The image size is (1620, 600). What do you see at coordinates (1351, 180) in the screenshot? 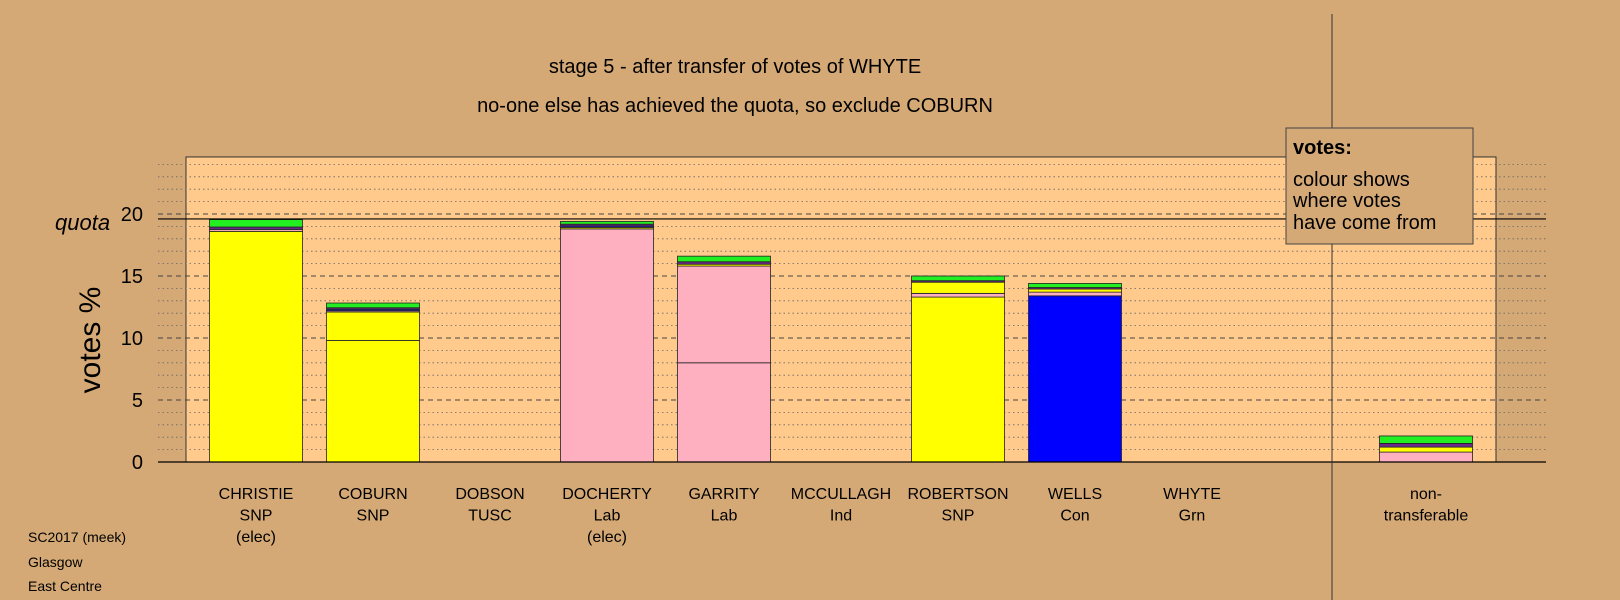
I see `legend-line-1: colour shows` at bounding box center [1351, 180].